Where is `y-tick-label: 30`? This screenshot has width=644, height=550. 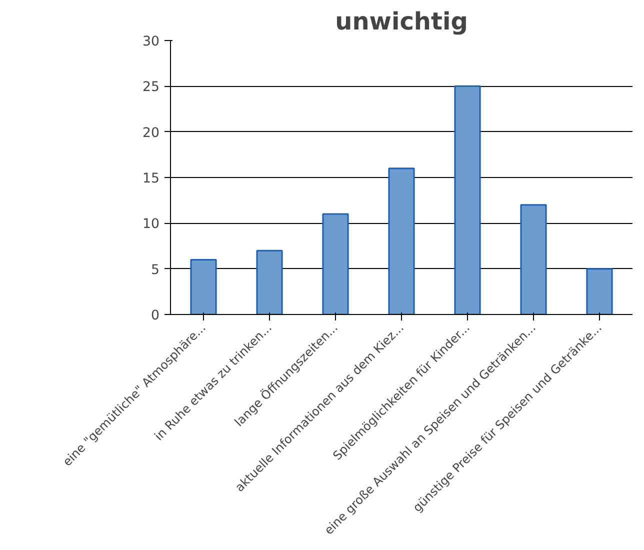
y-tick-label: 30 is located at coordinates (151, 42).